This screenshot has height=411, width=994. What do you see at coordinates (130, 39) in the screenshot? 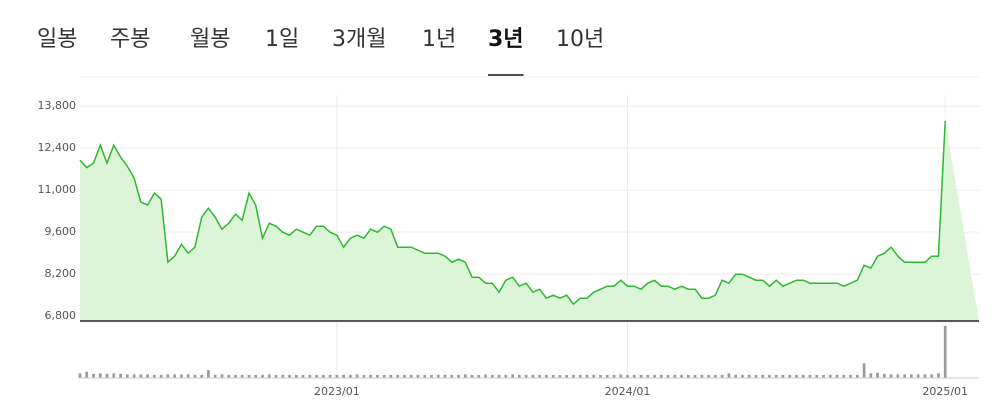
I see `tab: 주봉` at bounding box center [130, 39].